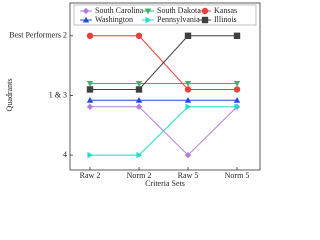 This screenshot has width=320, height=240. What do you see at coordinates (38, 35) in the screenshot?
I see `y-tick-label: Best Performers 2` at bounding box center [38, 35].